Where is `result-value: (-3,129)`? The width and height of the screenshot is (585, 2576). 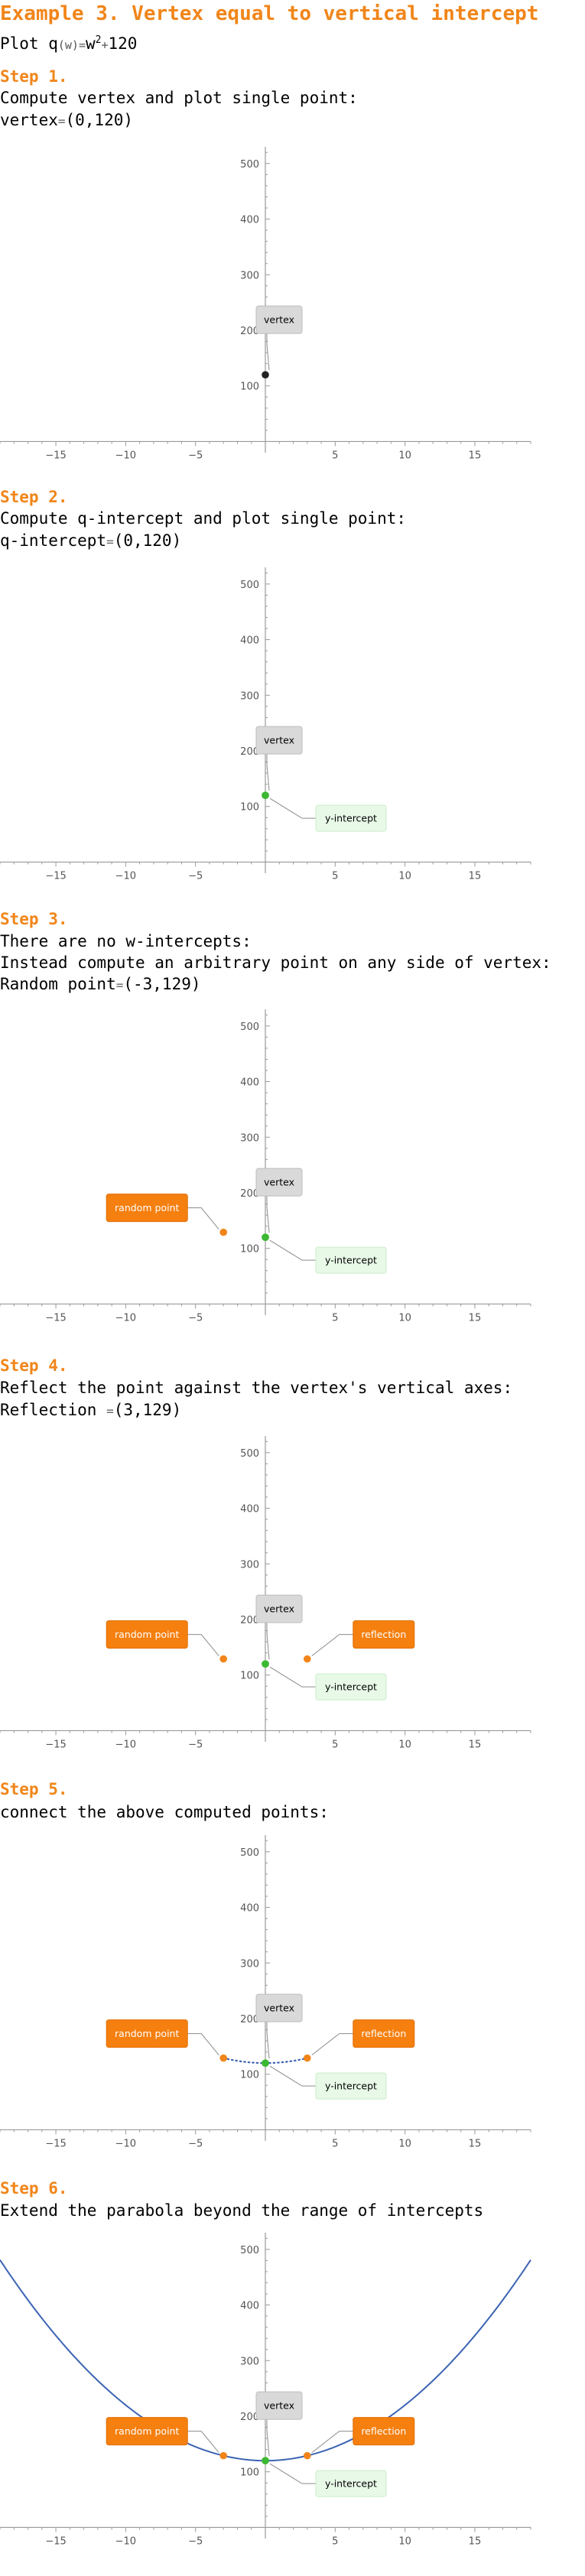
result-value: (-3,129) is located at coordinates (162, 984).